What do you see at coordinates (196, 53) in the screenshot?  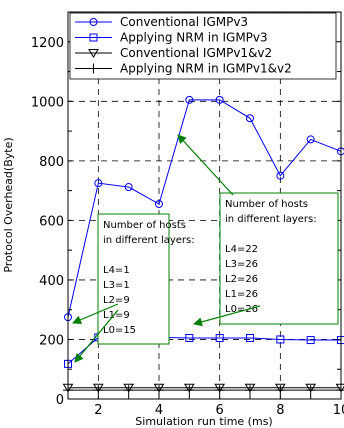 I see `legend-label: Conventional IGMPv1&v2` at bounding box center [196, 53].